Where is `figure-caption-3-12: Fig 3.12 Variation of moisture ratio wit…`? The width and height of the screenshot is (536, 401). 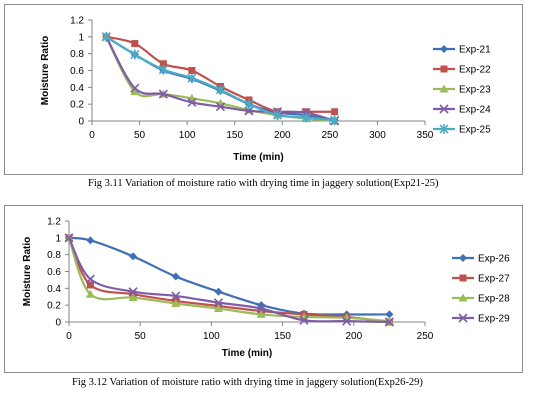 figure-caption-3-12: Fig 3.12 Variation of moisture ratio wit… is located at coordinates (247, 382).